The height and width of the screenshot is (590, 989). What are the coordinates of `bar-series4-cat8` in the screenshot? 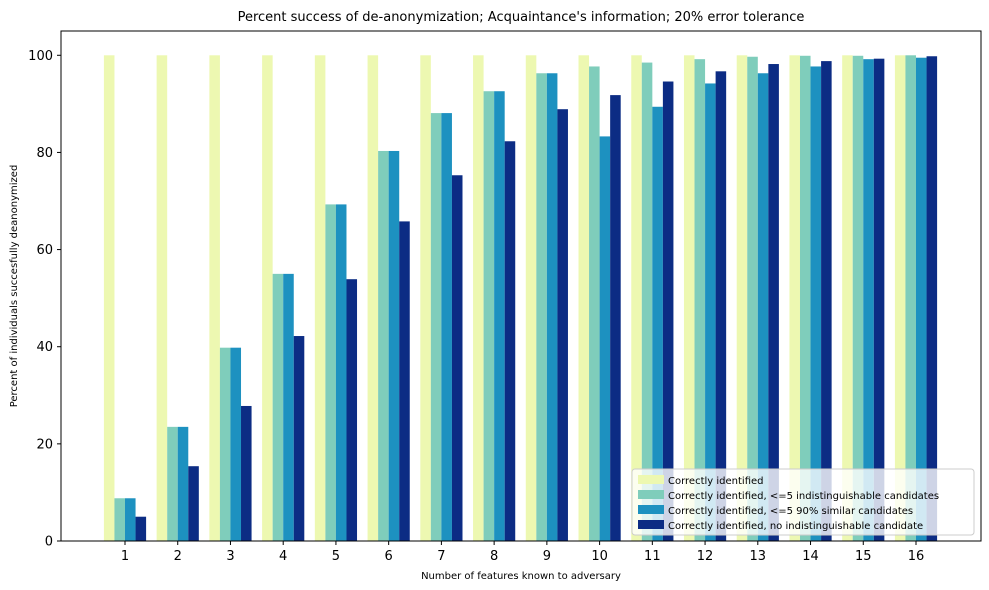 It's located at (510, 341).